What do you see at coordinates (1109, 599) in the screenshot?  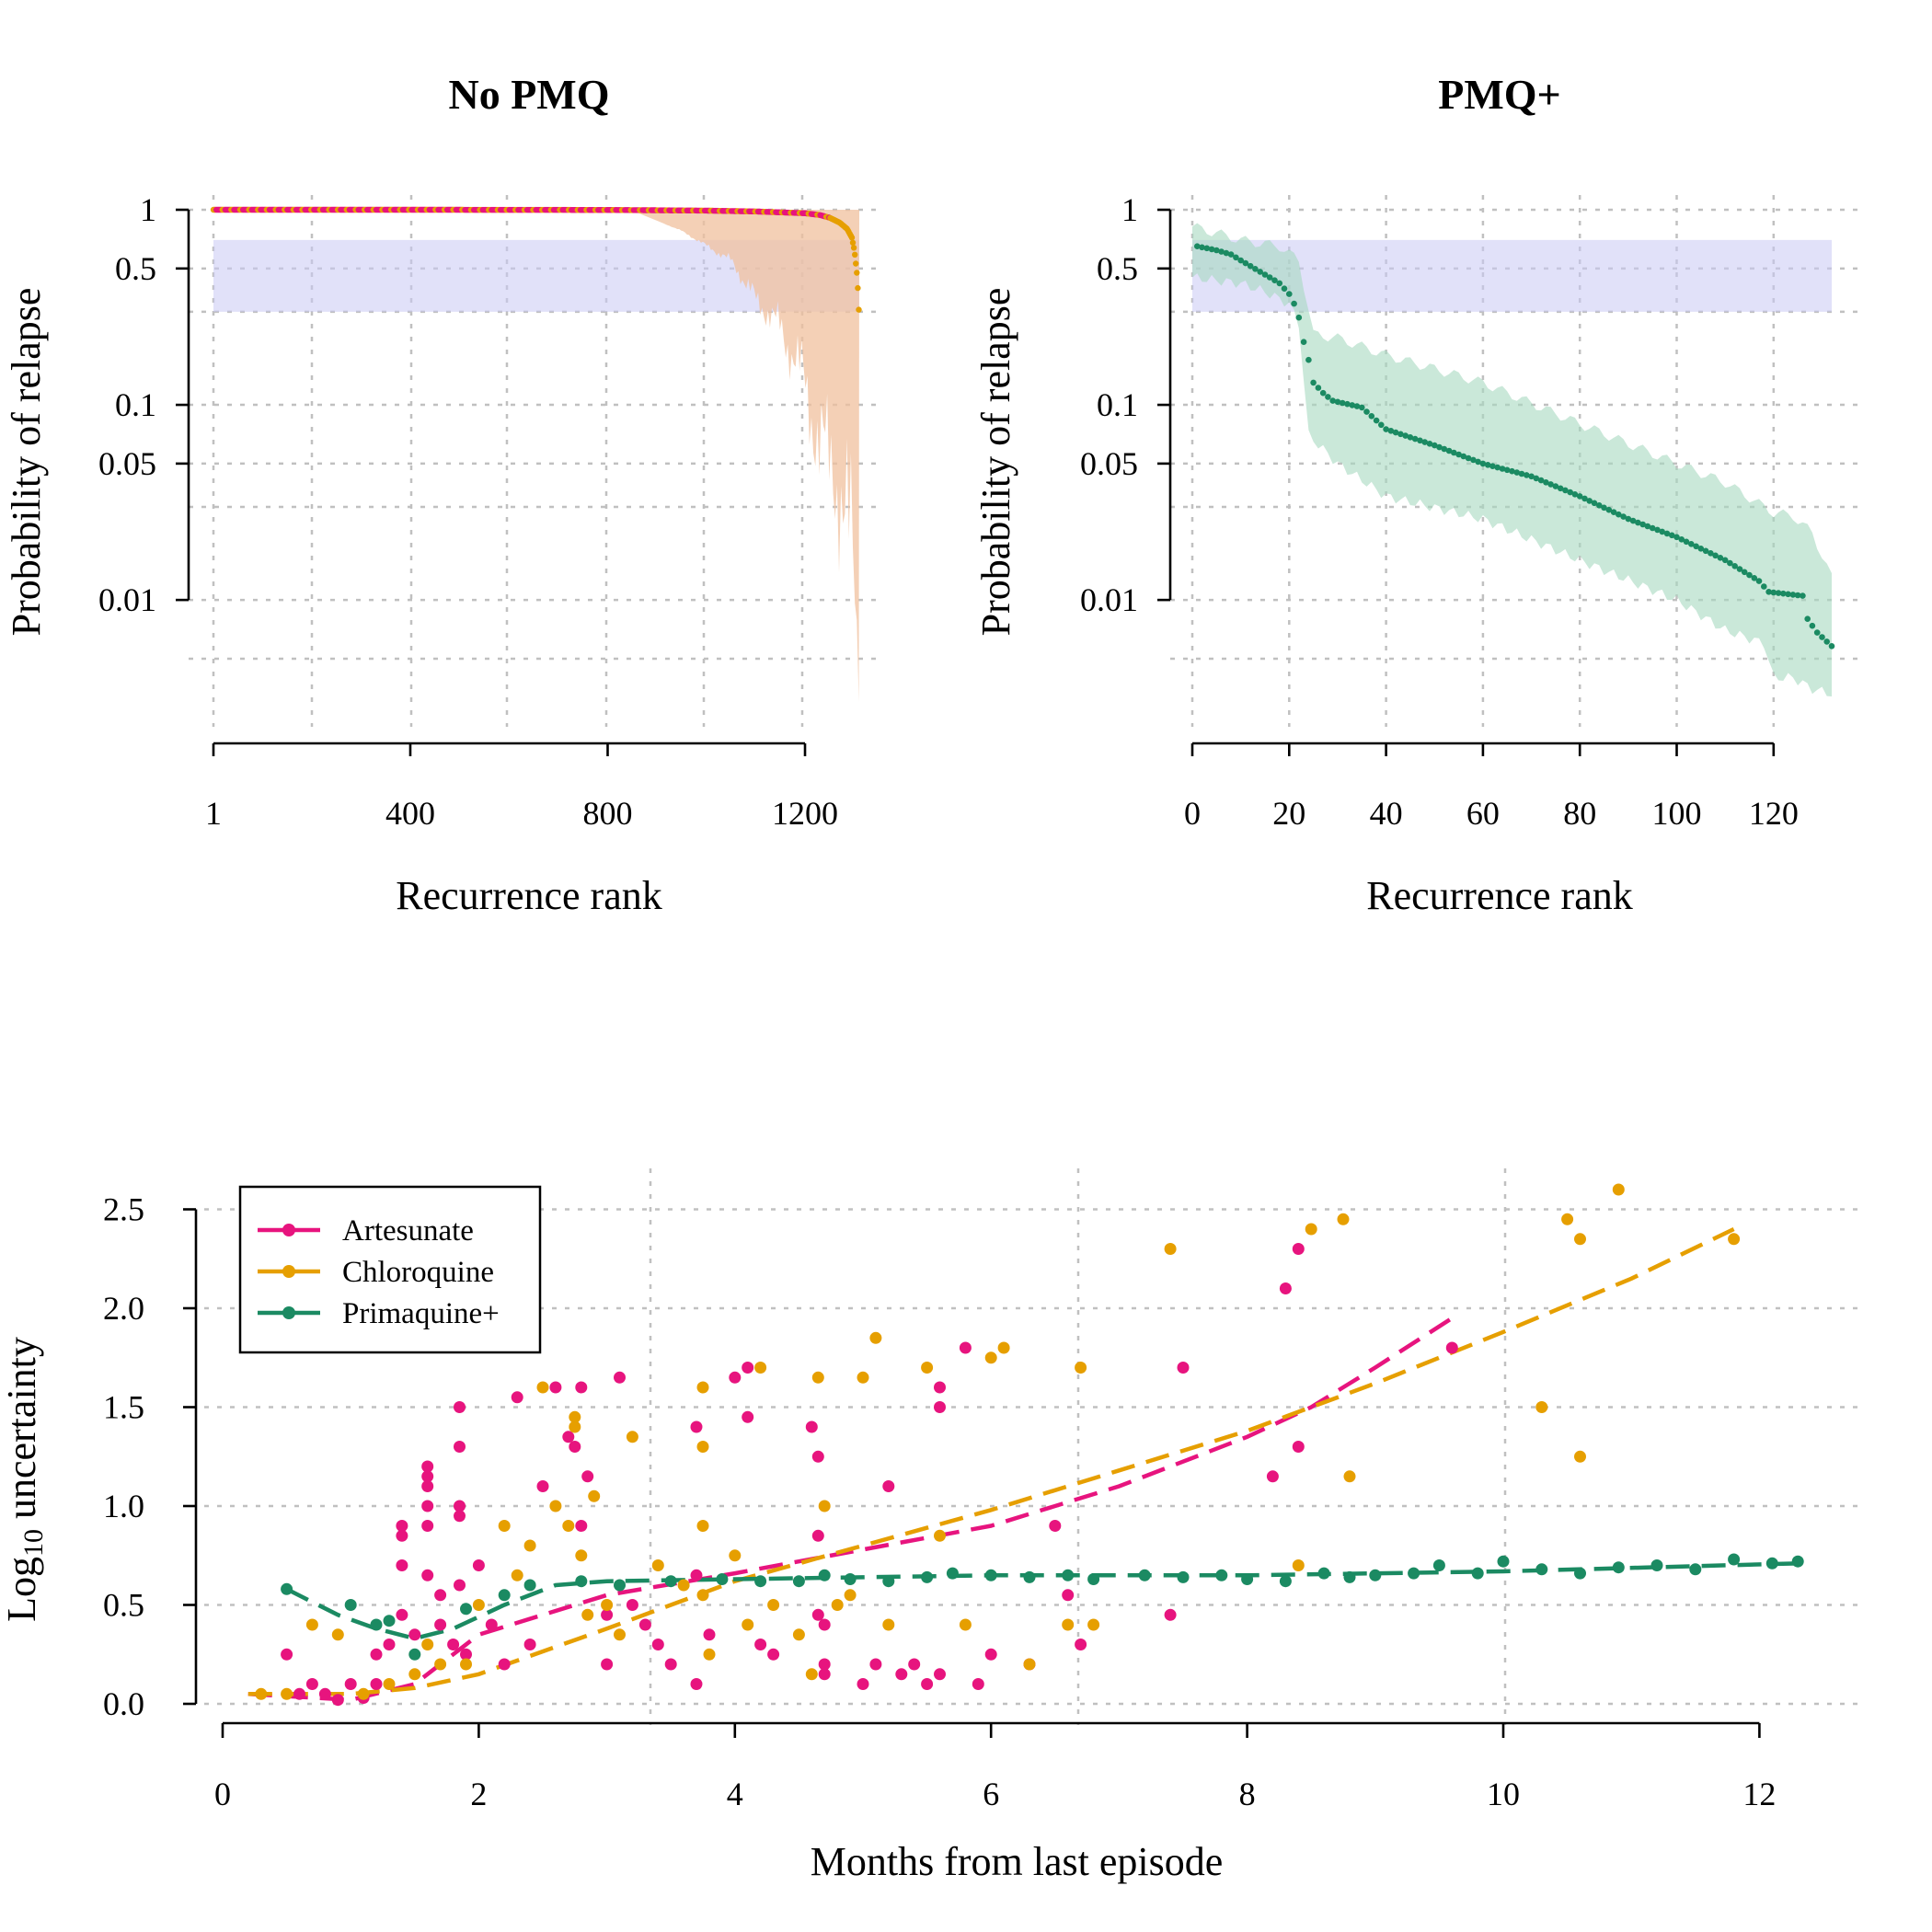 I see `y-tick-label: 0.01` at bounding box center [1109, 599].